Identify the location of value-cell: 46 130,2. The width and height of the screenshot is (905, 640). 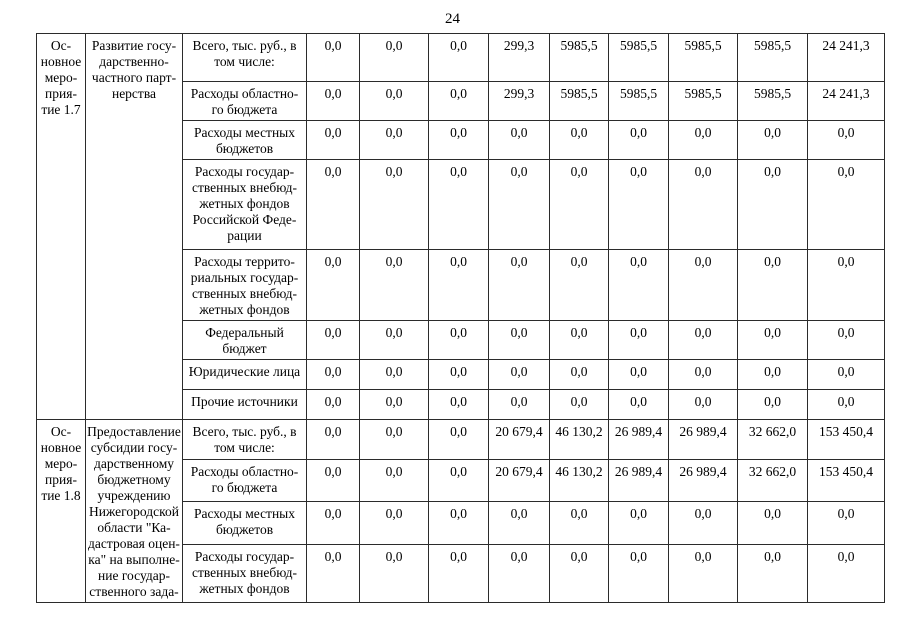
(579, 439).